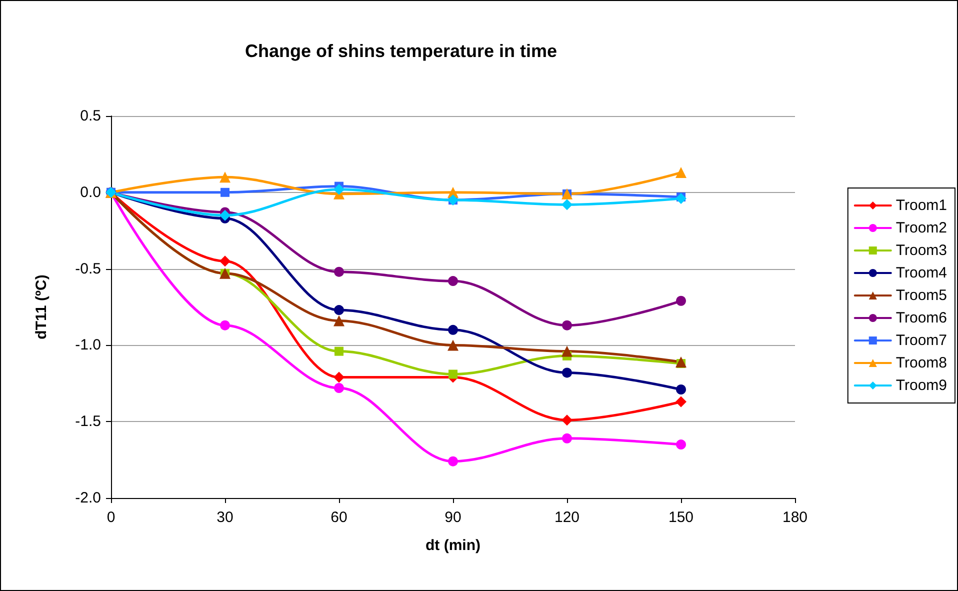 The width and height of the screenshot is (958, 591). I want to click on legend-label: Troom2, so click(921, 228).